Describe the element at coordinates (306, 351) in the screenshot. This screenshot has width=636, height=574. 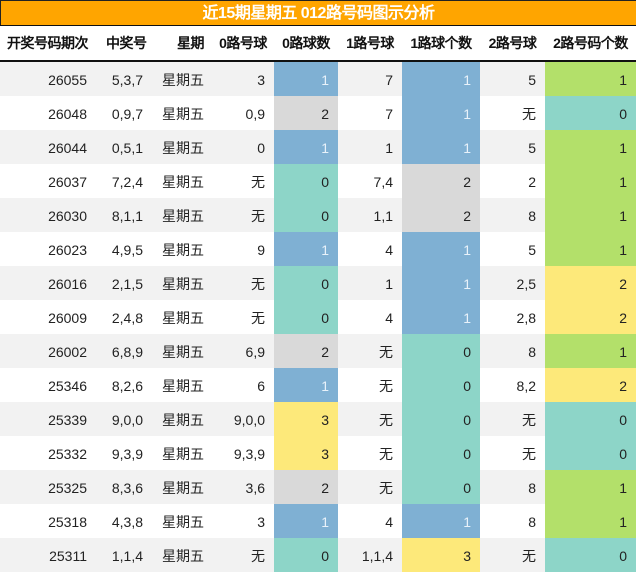
I see `r0-count-cell: 2` at that location.